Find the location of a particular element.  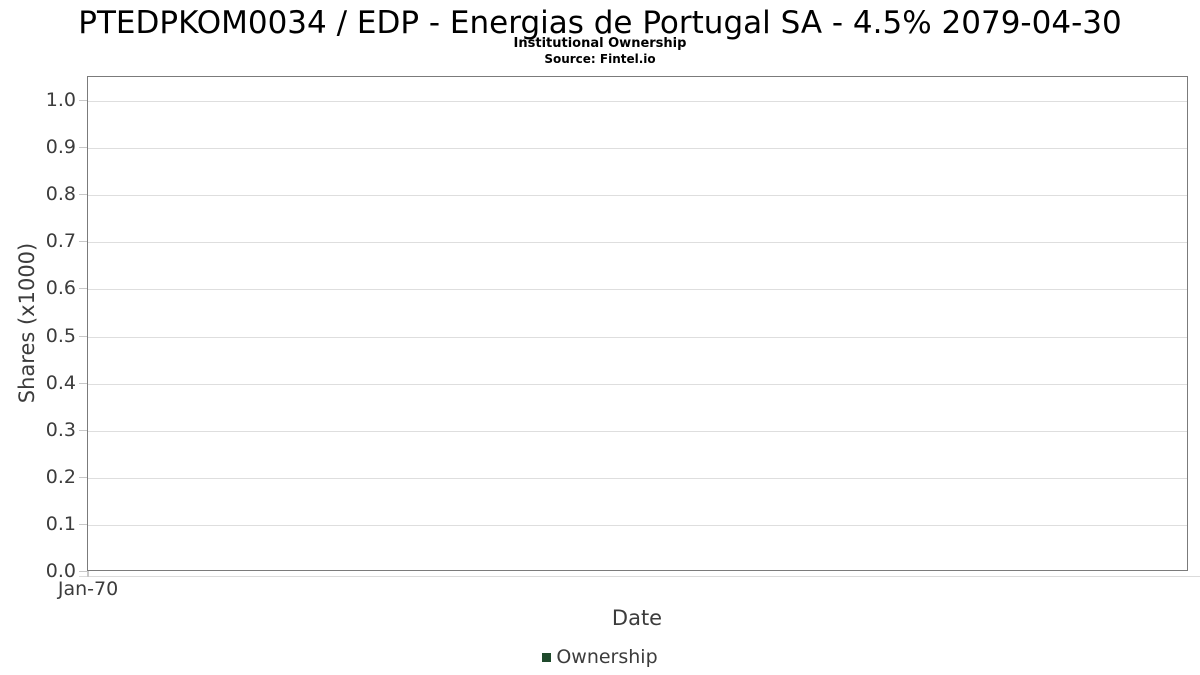

y-tick-label: 0.2 is located at coordinates (60, 476).